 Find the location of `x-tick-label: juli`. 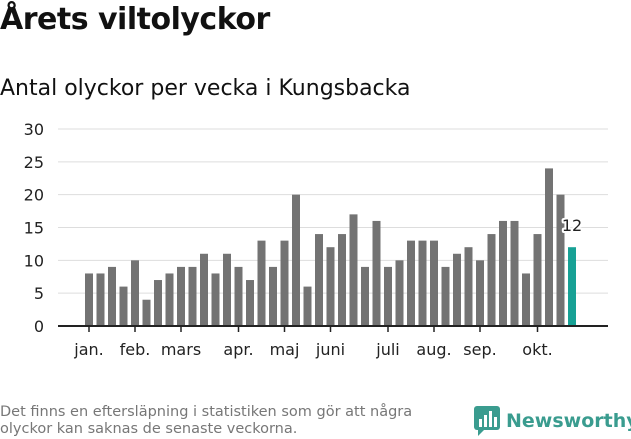

x-tick-label: juli is located at coordinates (387, 349).